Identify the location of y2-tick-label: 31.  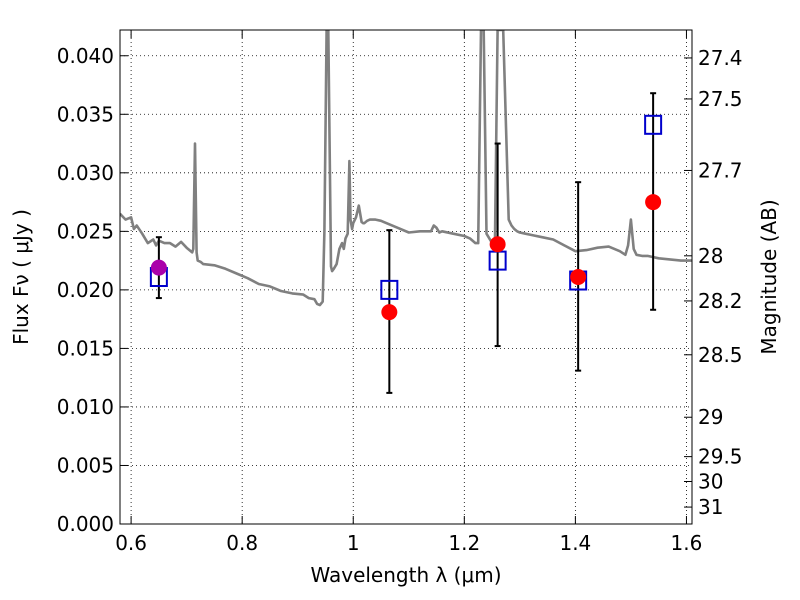
(710, 507).